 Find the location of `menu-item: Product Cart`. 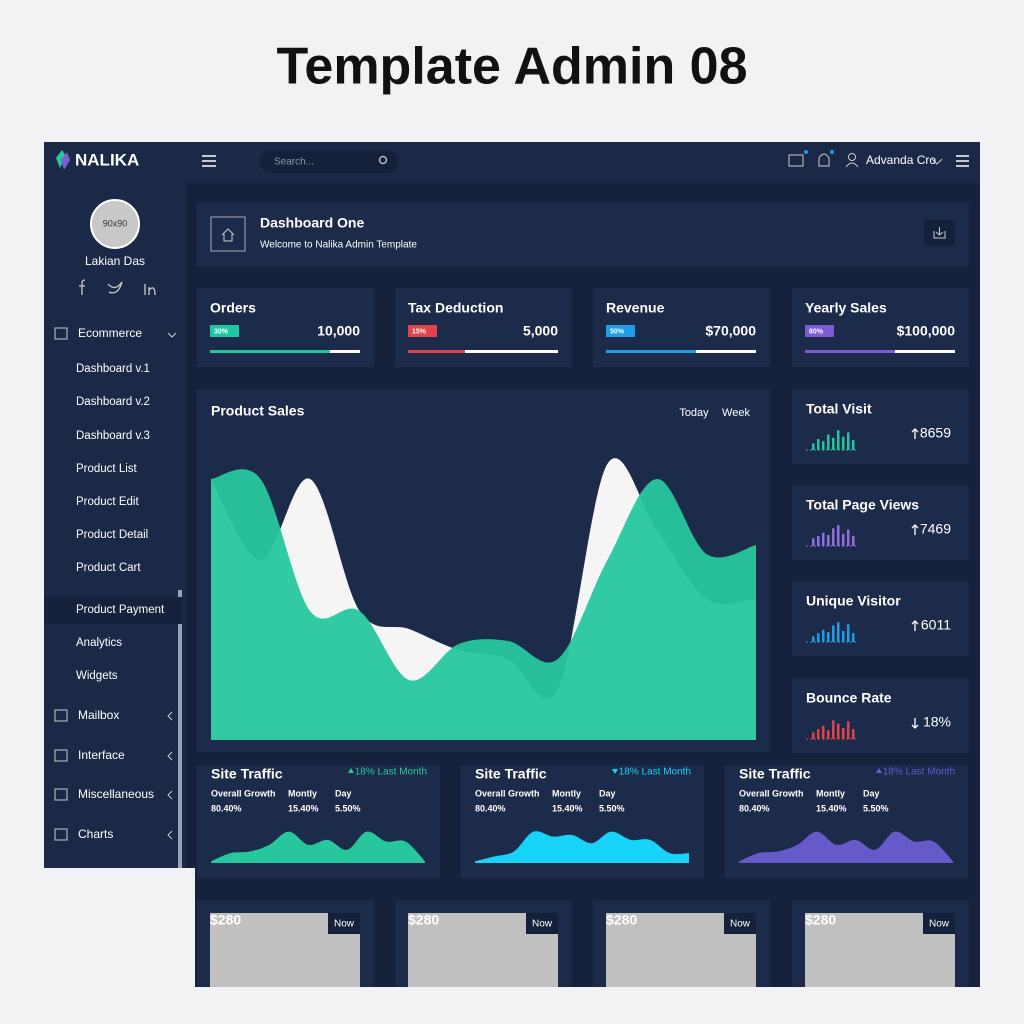

menu-item: Product Cart is located at coordinates (108, 568).